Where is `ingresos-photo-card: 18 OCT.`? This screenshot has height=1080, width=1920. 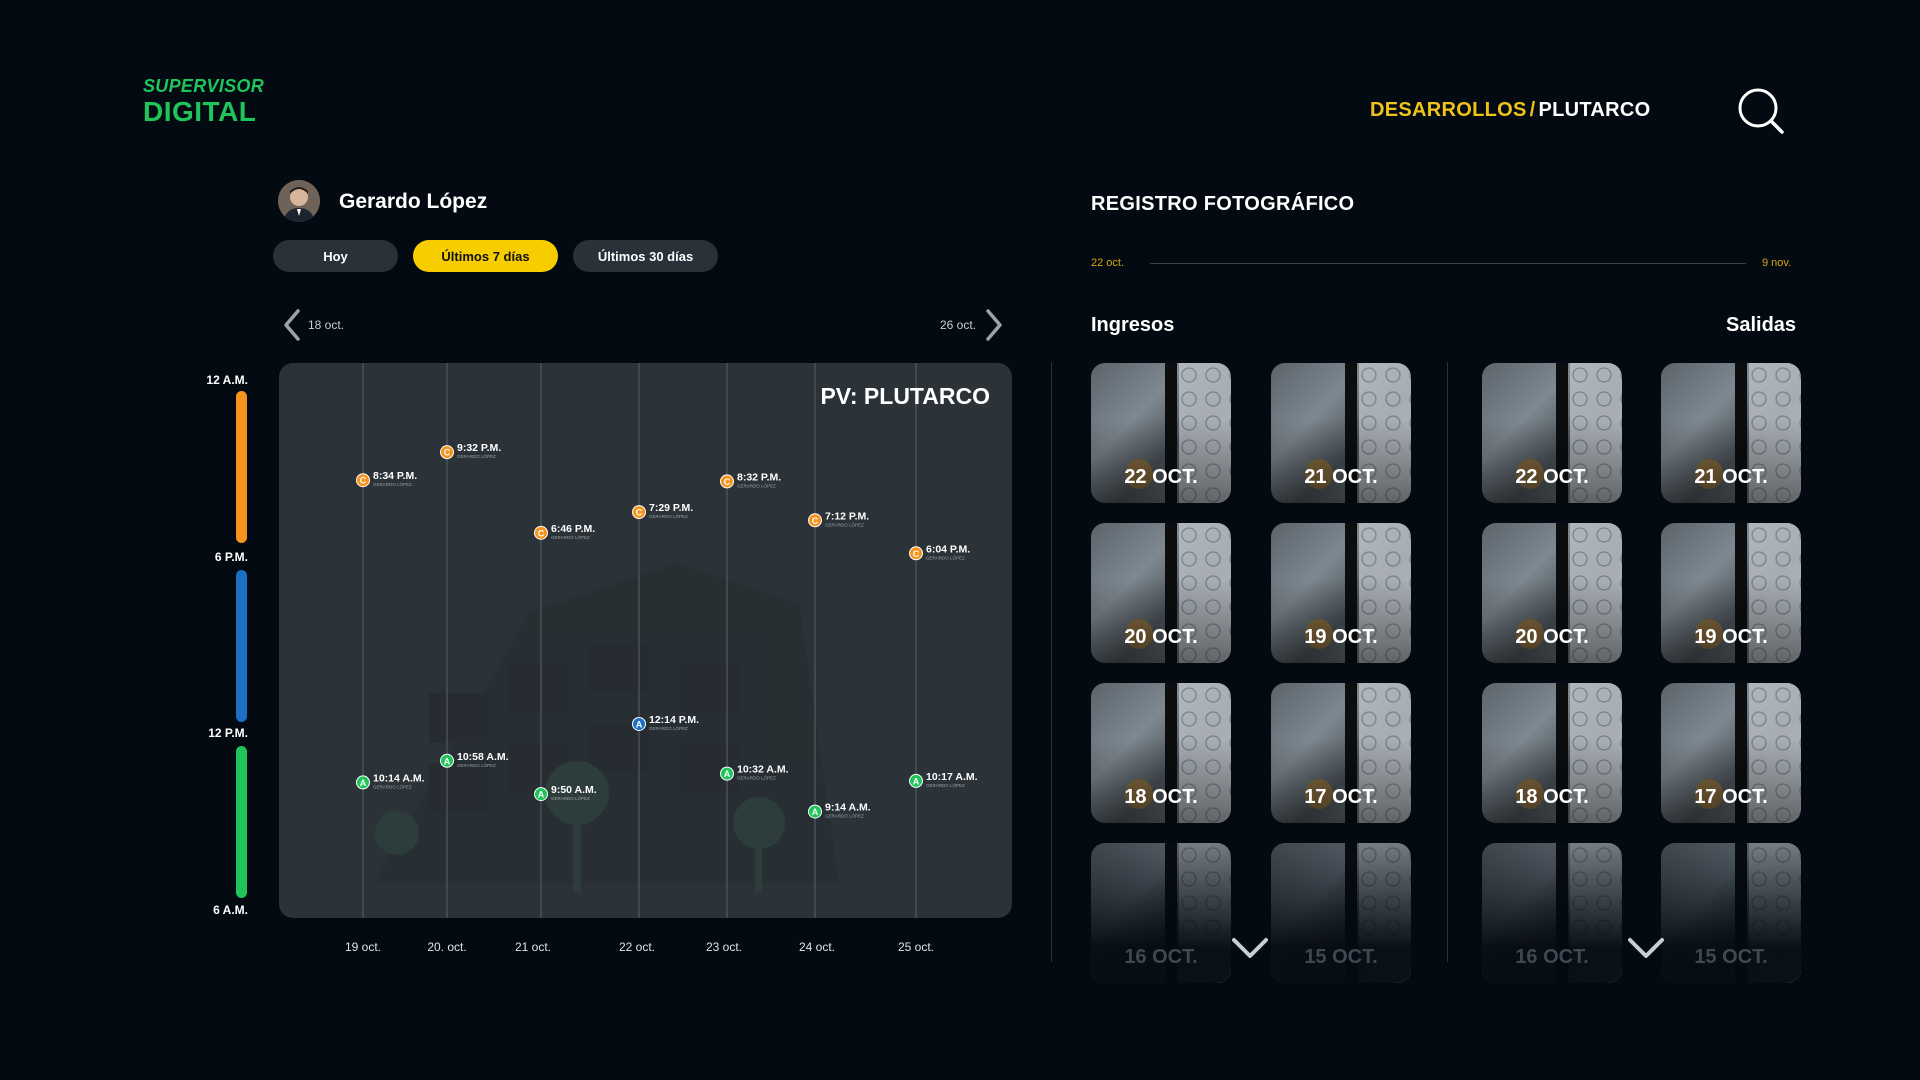
ingresos-photo-card: 18 OCT. is located at coordinates (1161, 753).